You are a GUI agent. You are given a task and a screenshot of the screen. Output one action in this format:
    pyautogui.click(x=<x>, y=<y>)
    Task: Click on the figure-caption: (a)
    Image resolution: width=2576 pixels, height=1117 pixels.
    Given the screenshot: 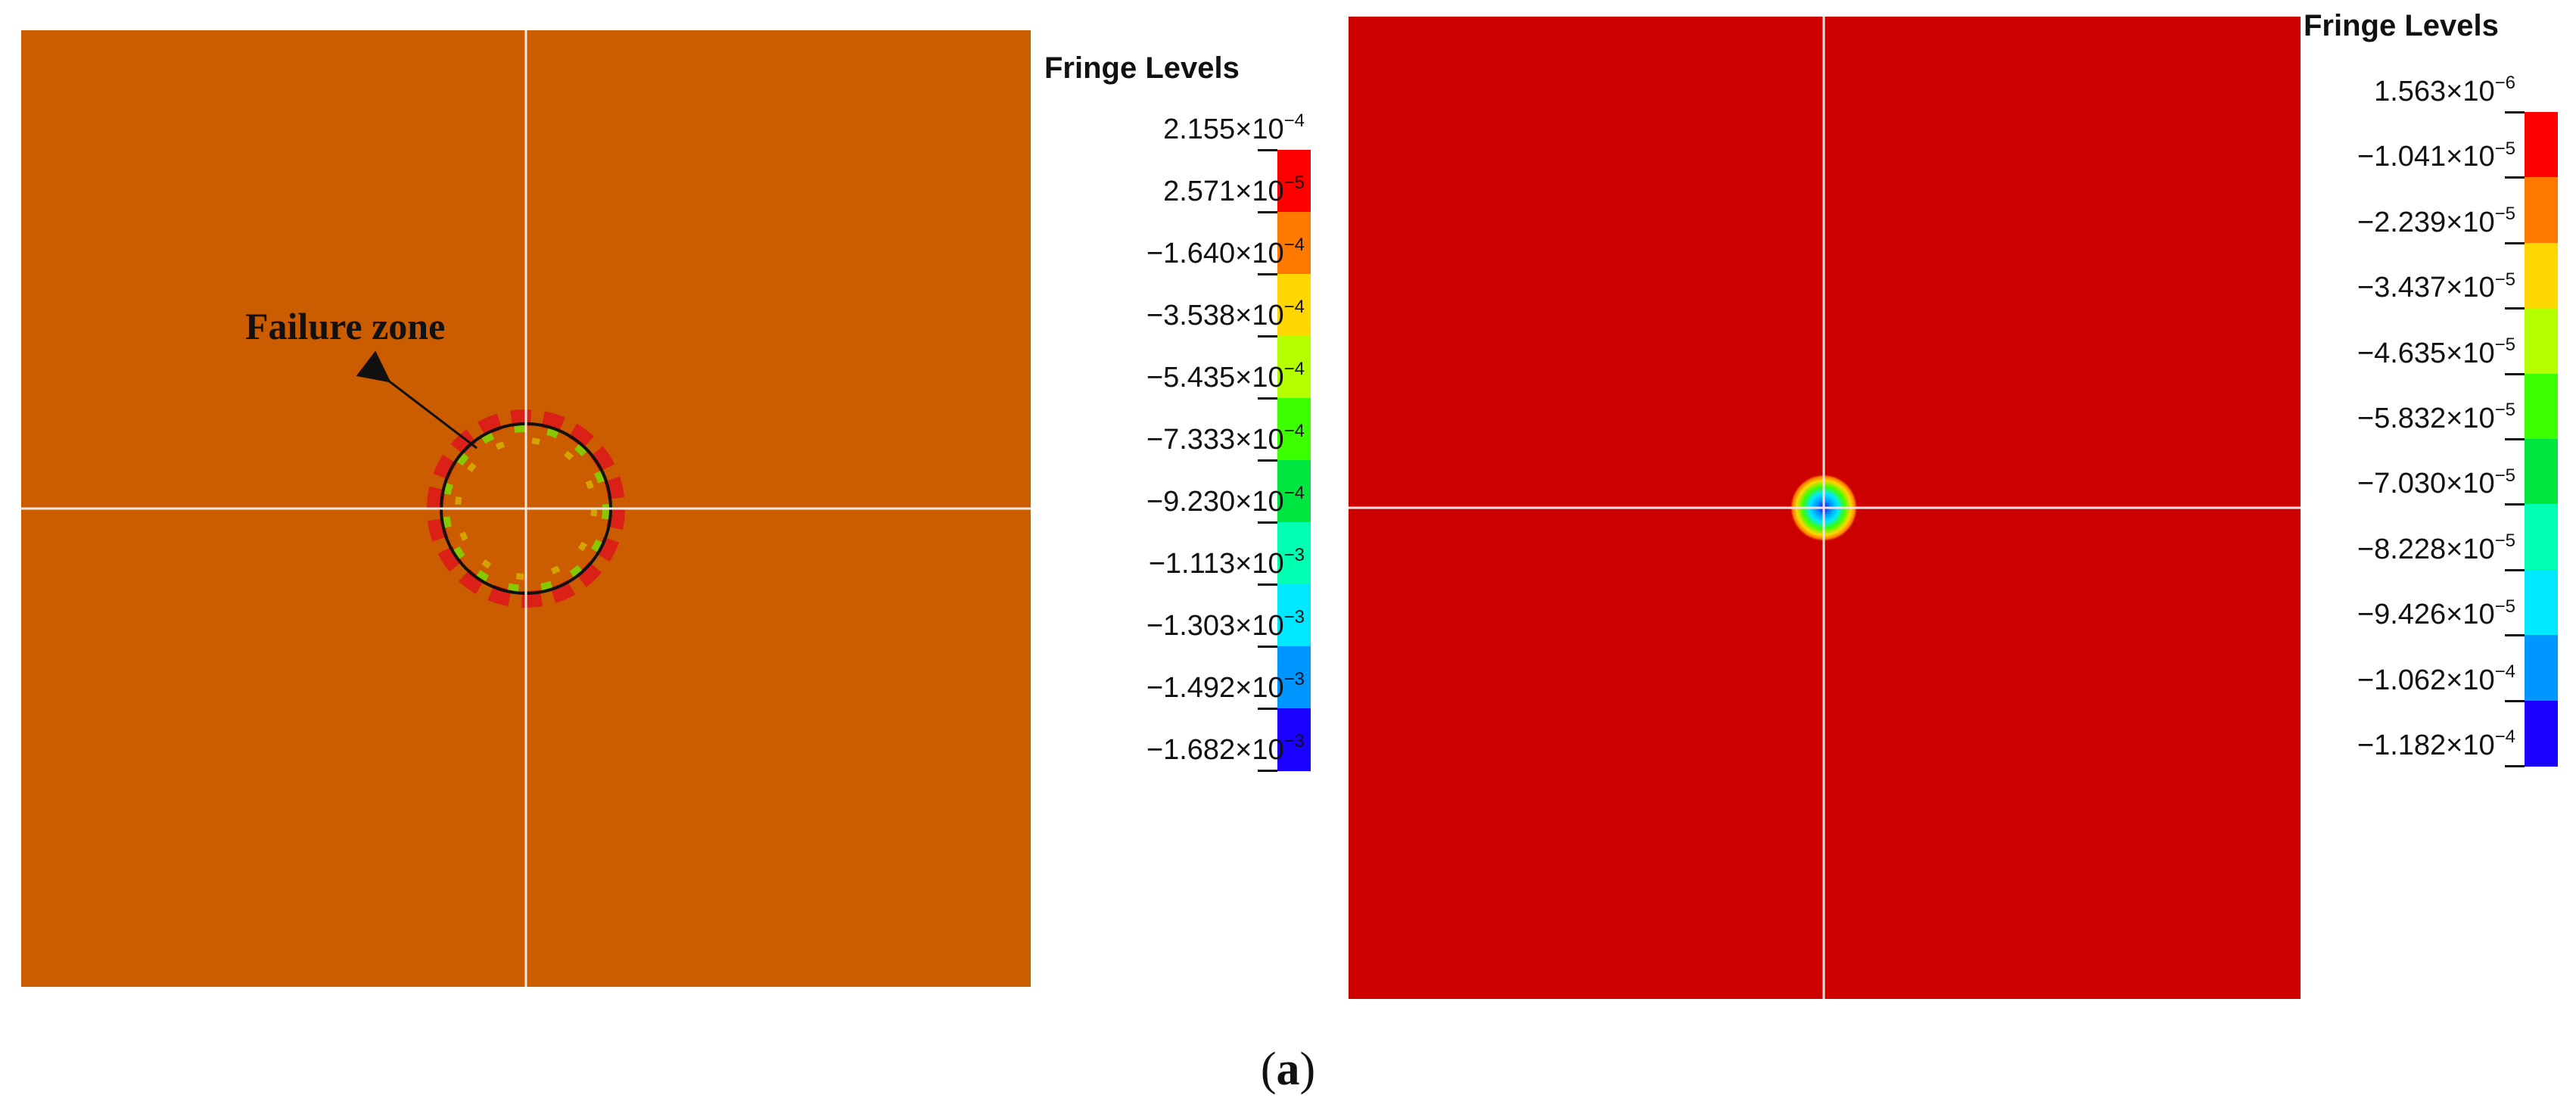 What is the action you would take?
    pyautogui.click(x=1288, y=1070)
    